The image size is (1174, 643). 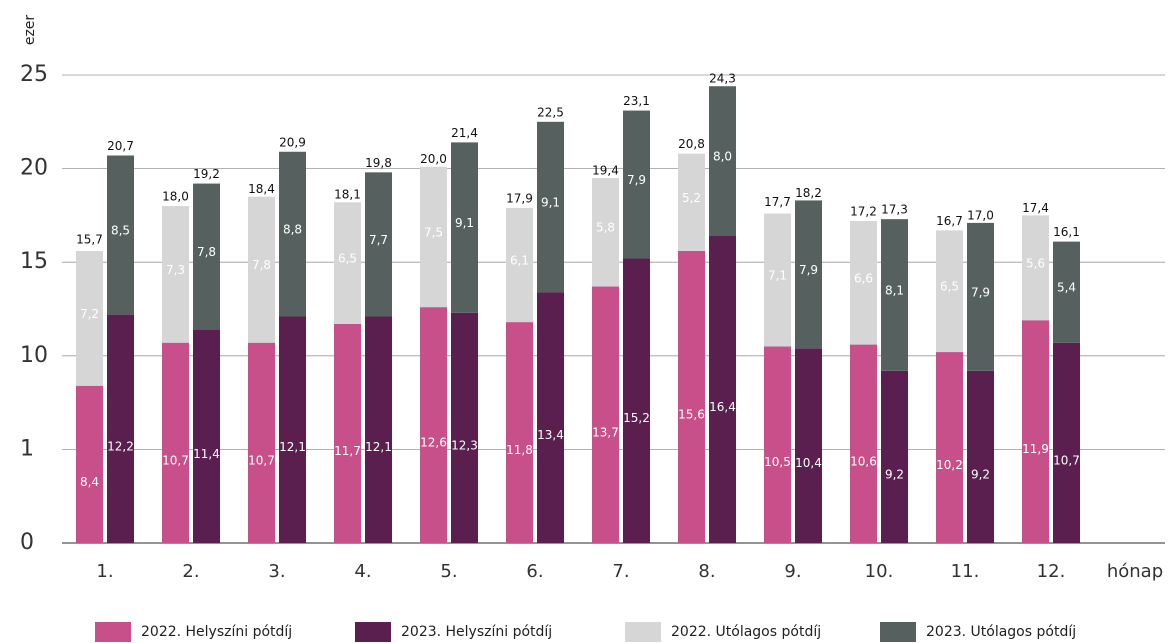 What do you see at coordinates (879, 571) in the screenshot?
I see `x-tick-label: 10.` at bounding box center [879, 571].